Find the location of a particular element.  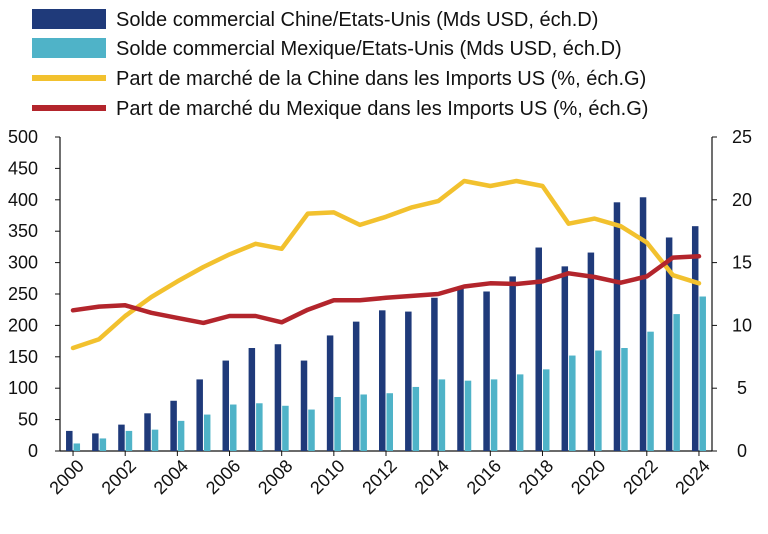

bar-china-2013 is located at coordinates (408, 381).